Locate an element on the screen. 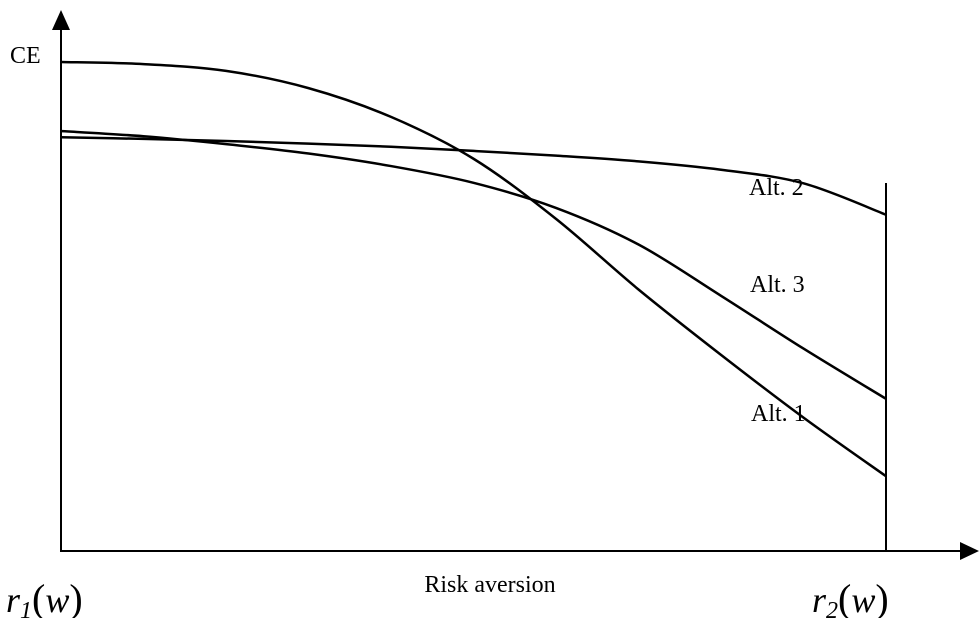  x-tick-label-start: r1(w) is located at coordinates (44, 597).